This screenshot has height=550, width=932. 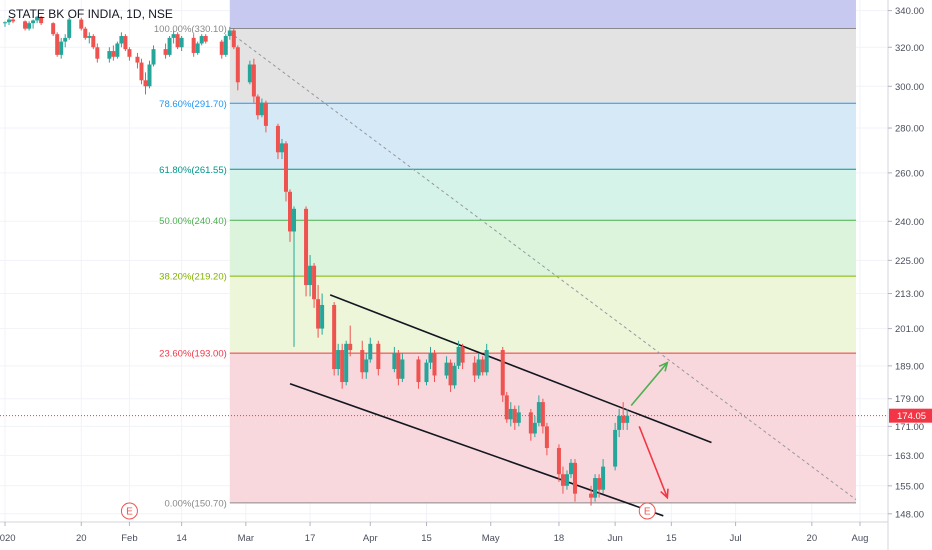 What do you see at coordinates (860, 538) in the screenshot?
I see `x-tick-label: Aug` at bounding box center [860, 538].